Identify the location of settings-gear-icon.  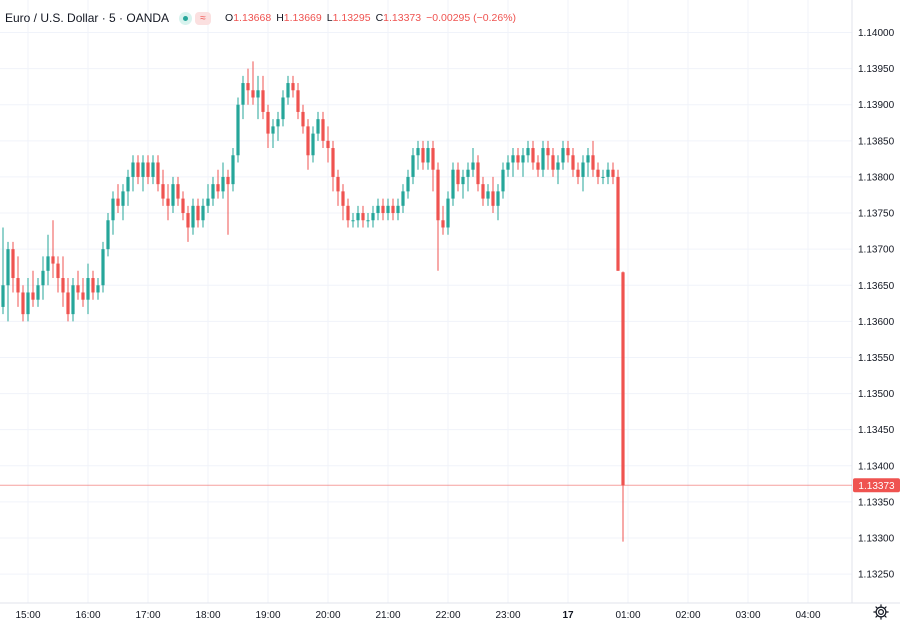
(881, 612).